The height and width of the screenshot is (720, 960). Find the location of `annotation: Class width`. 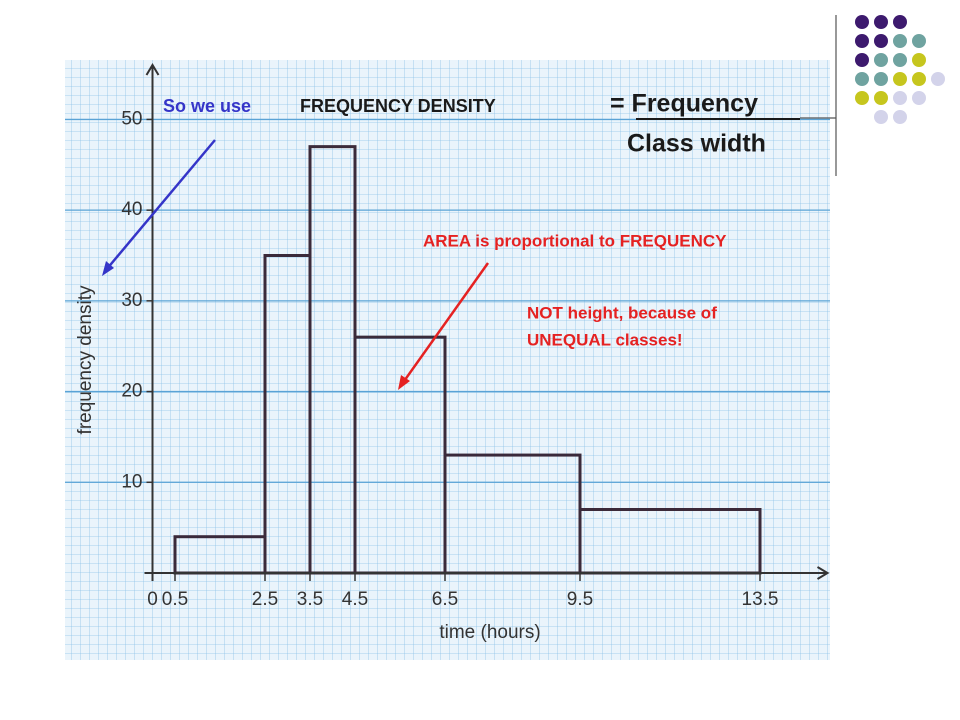

annotation: Class width is located at coordinates (696, 144).